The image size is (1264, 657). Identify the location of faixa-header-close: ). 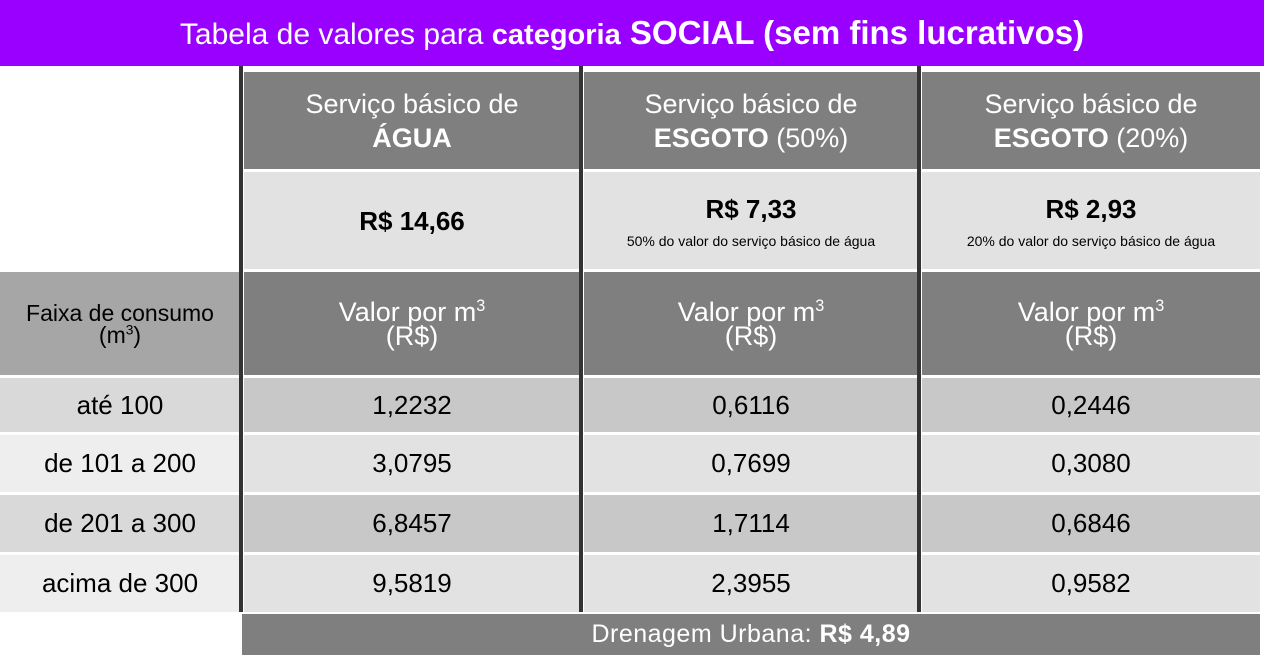
(137, 334).